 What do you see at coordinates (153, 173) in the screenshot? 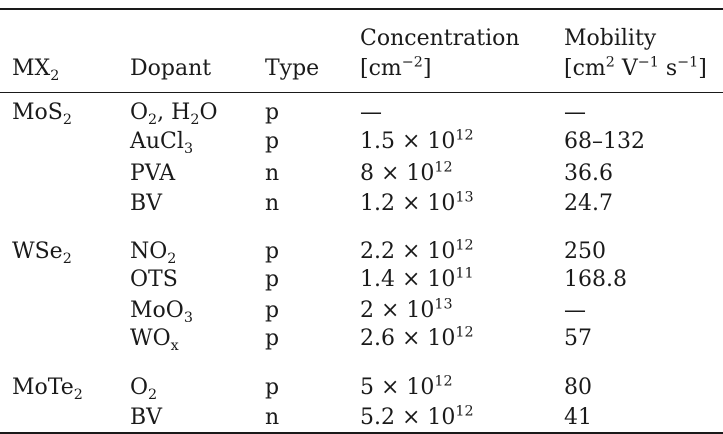
I see `cell-dopant: PVA` at bounding box center [153, 173].